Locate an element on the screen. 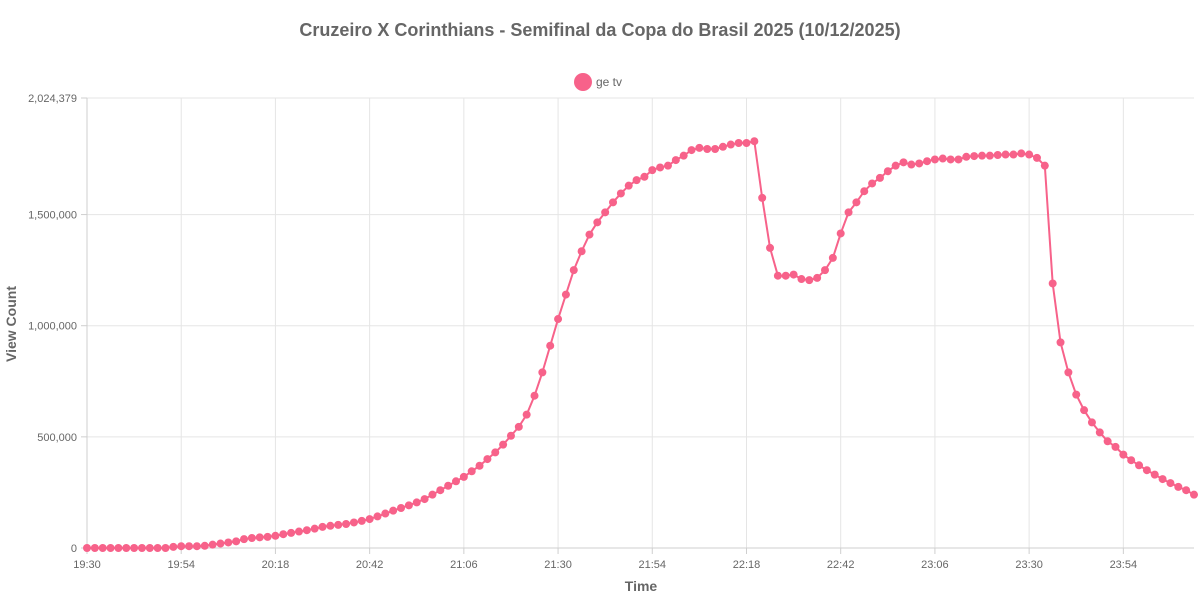 This screenshot has width=1200, height=600. legend: ge tv is located at coordinates (598, 82).